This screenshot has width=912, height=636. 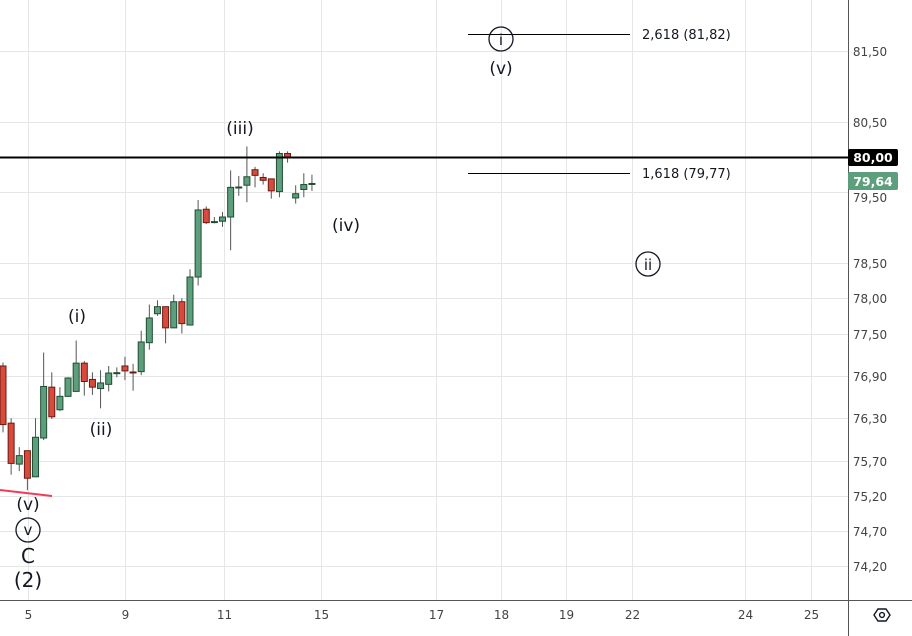 What do you see at coordinates (870, 198) in the screenshot?
I see `y-tick-label: 79,50` at bounding box center [870, 198].